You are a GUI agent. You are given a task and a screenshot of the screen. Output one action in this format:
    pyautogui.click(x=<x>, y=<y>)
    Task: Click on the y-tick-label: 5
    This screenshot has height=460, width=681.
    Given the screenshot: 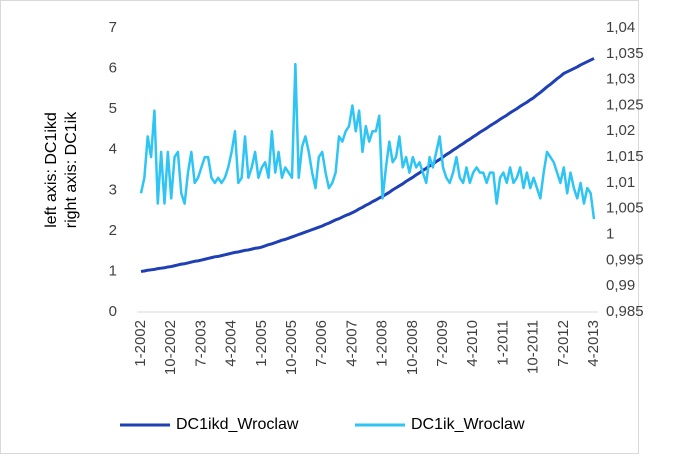 What is the action you would take?
    pyautogui.click(x=113, y=108)
    